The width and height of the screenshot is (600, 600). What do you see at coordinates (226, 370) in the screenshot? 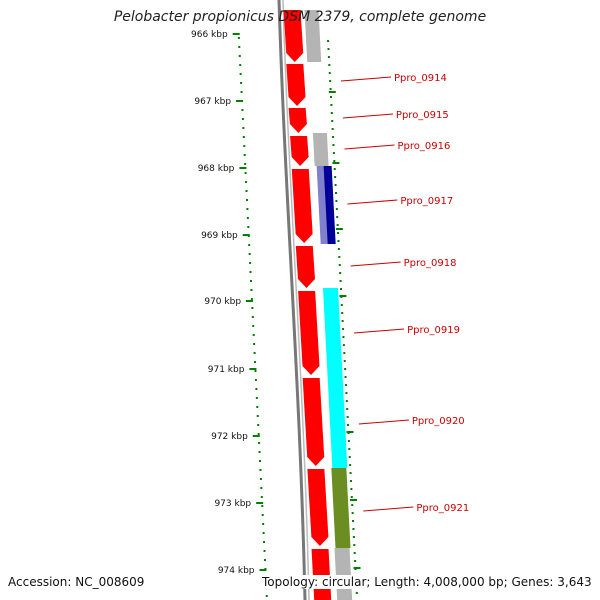
I see `axis-tick-label-6: 971 kbp` at bounding box center [226, 370].